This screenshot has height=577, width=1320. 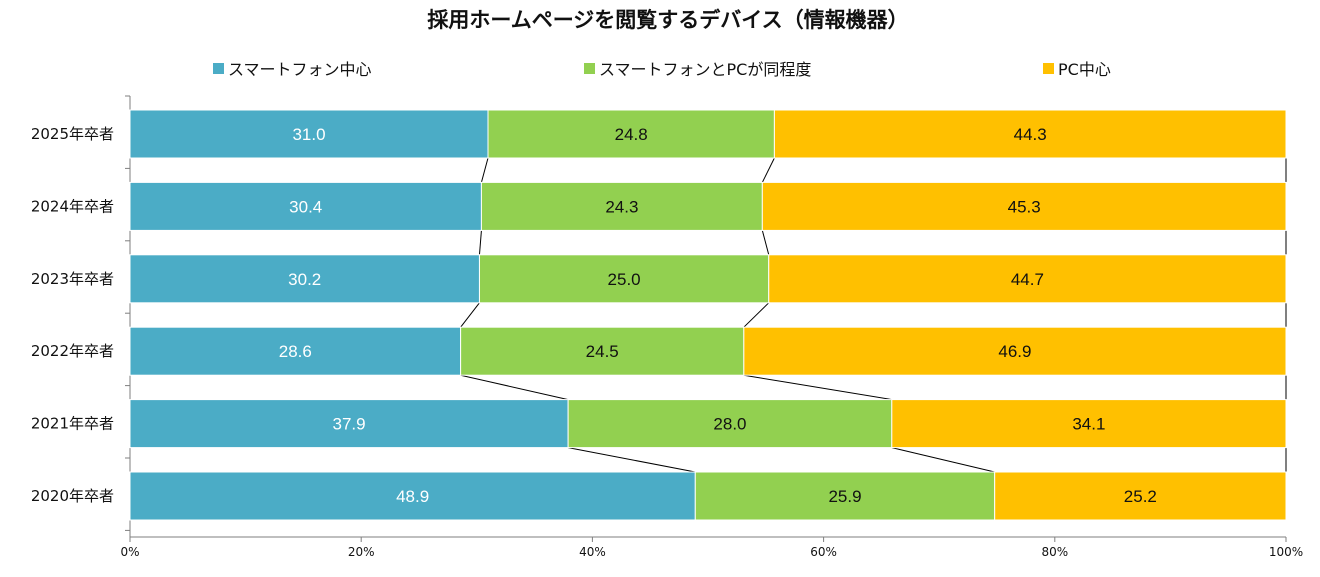 I want to click on data-label: 44.3, so click(x=1030, y=134).